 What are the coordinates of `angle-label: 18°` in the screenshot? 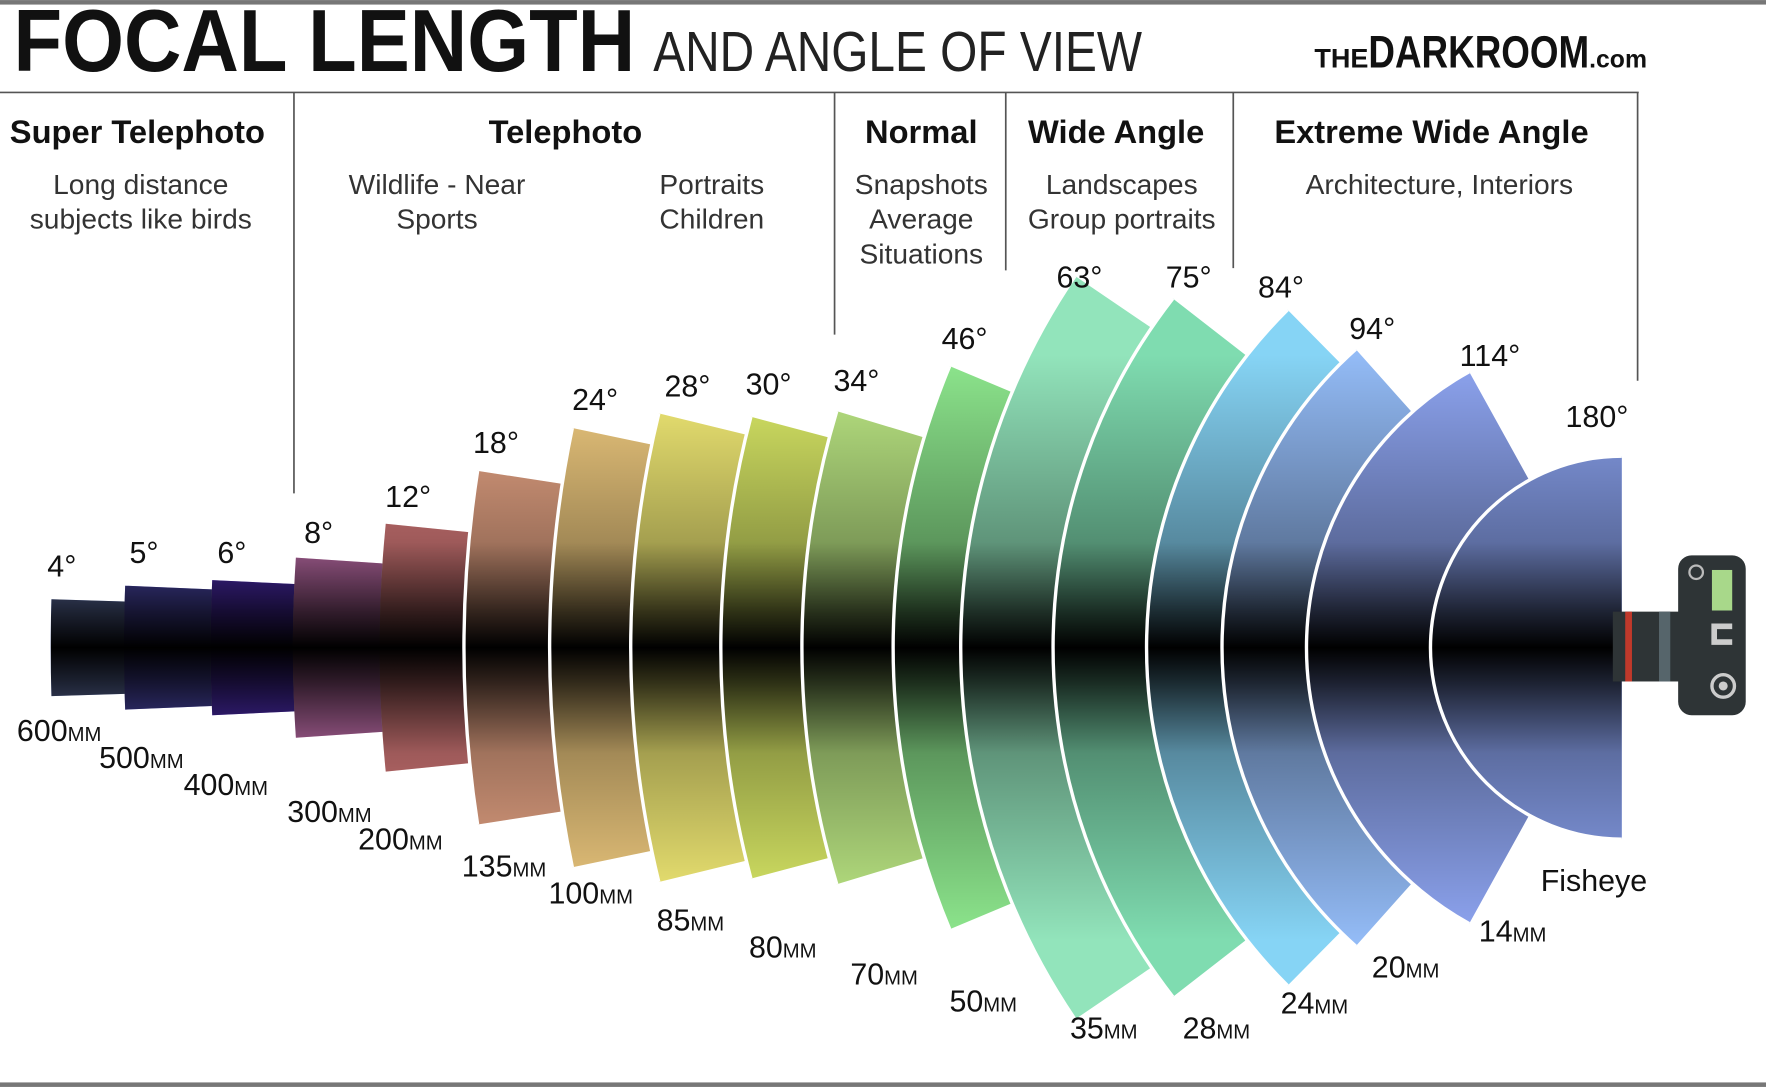 It's located at (496, 443).